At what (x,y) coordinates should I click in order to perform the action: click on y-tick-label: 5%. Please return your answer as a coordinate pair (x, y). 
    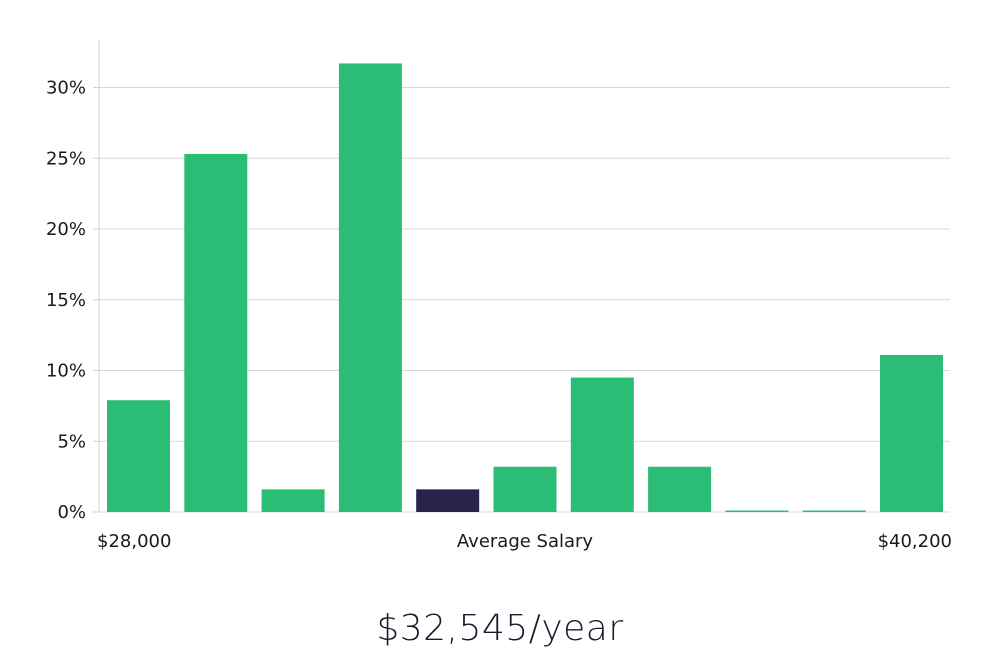
    Looking at the image, I should click on (71, 441).